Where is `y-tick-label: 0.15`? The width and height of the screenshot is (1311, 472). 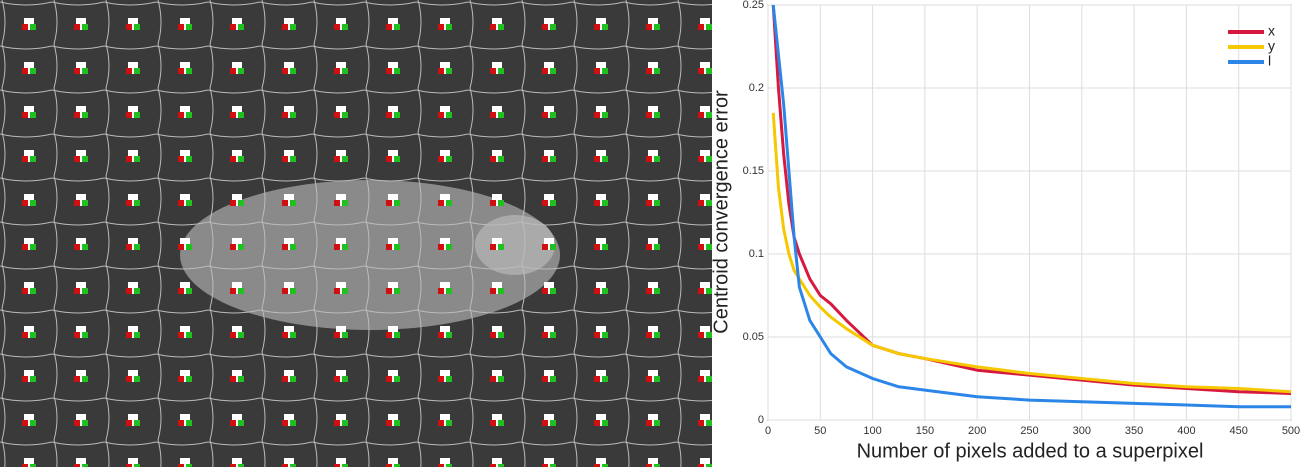 y-tick-label: 0.15 is located at coordinates (753, 171).